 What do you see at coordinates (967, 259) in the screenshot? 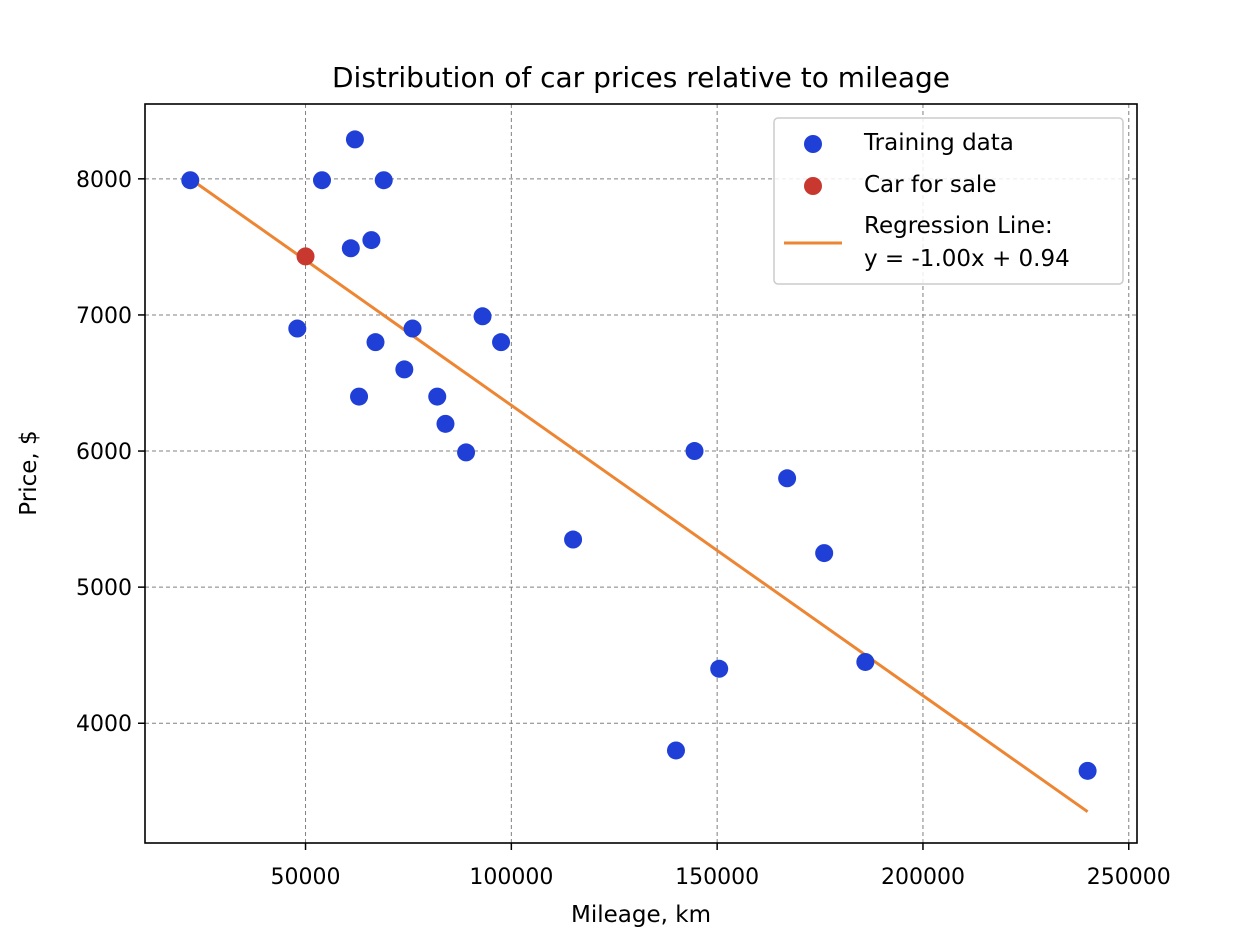
I see `legend-label-regression-line-2: y = -1.00x + 0.94` at bounding box center [967, 259].